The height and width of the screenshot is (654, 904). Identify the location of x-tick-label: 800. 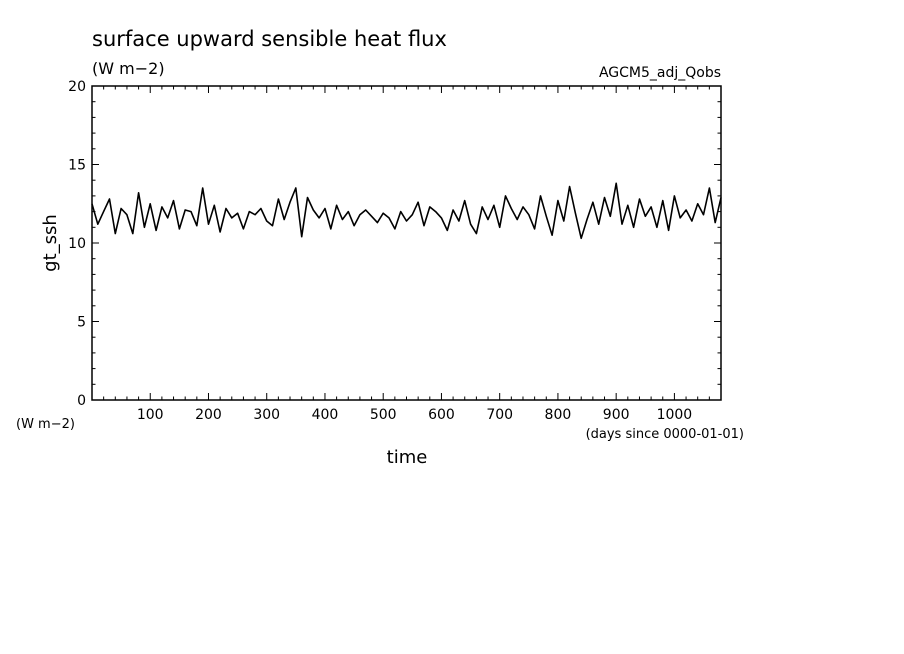
(558, 415).